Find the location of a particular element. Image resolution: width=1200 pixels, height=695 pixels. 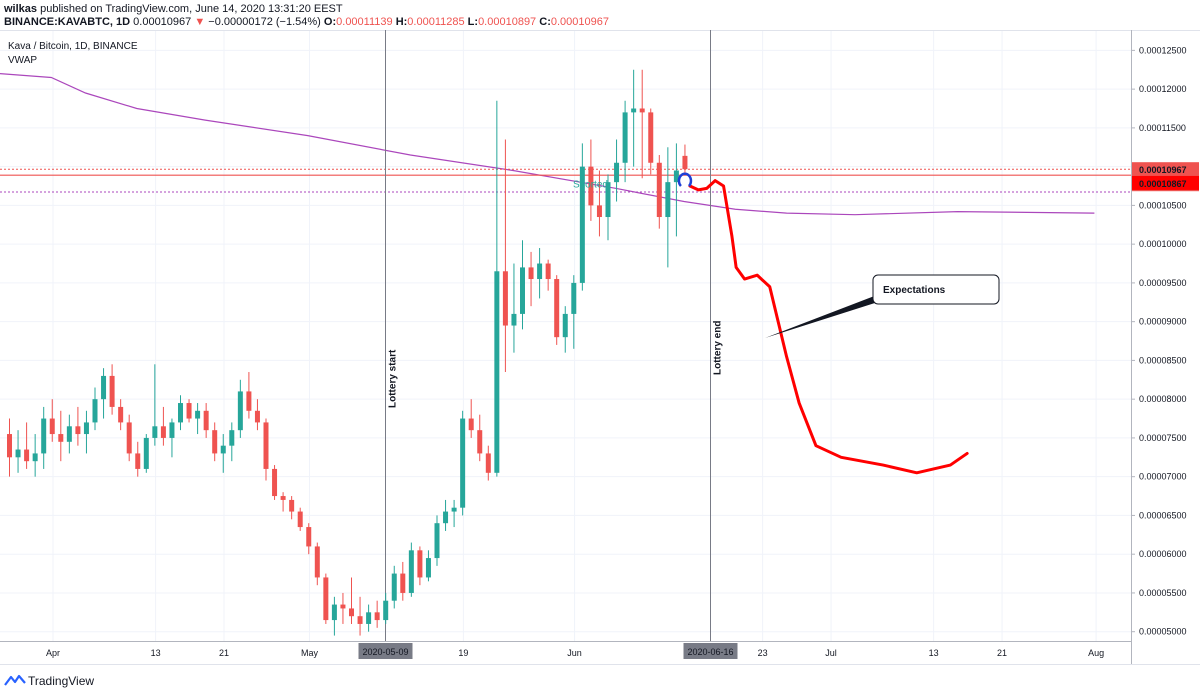

open-value: 0.00011139 is located at coordinates (364, 22).